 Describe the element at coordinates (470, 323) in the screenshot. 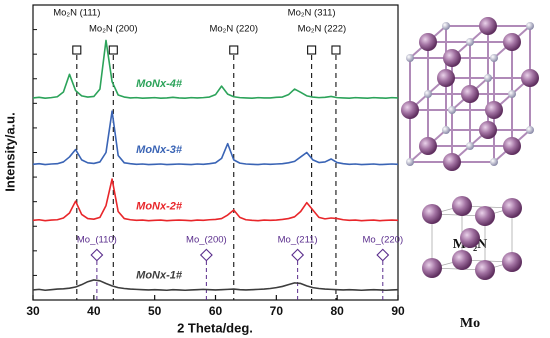

I see `structure-label: Mo` at that location.